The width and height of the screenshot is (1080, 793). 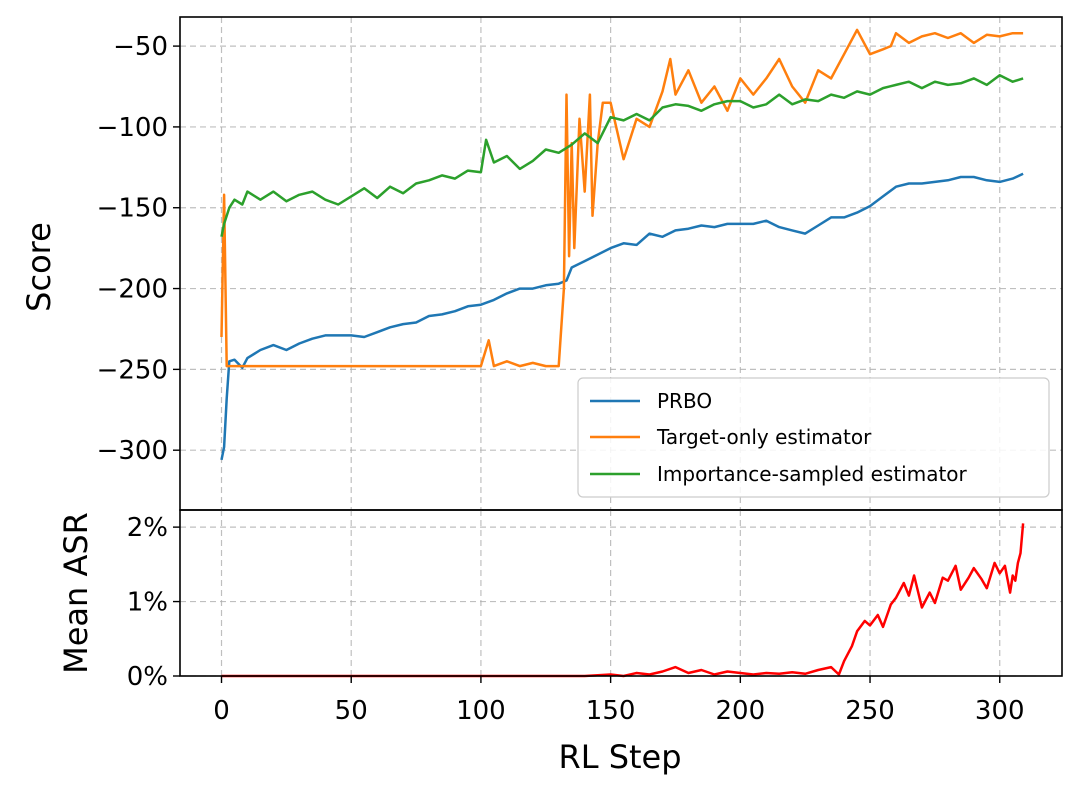 I want to click on x-axis-label: RL Step, so click(x=619, y=757).